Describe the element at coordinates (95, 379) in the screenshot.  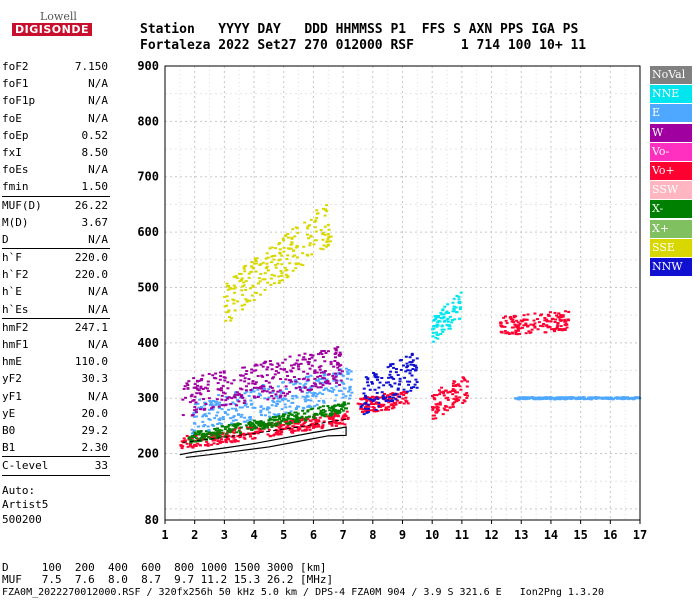
I see `param-value: 30.3` at that location.